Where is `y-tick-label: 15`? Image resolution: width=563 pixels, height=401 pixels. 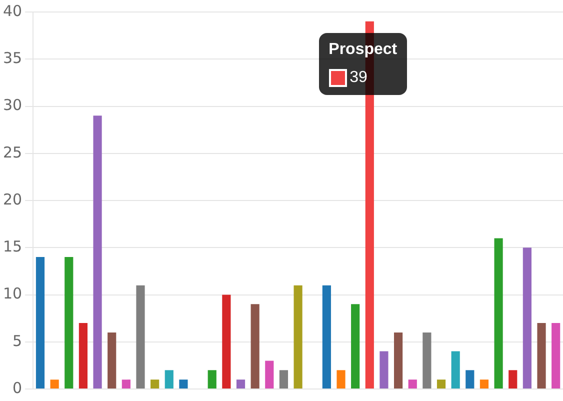
y-tick-label: 15 is located at coordinates (12, 247).